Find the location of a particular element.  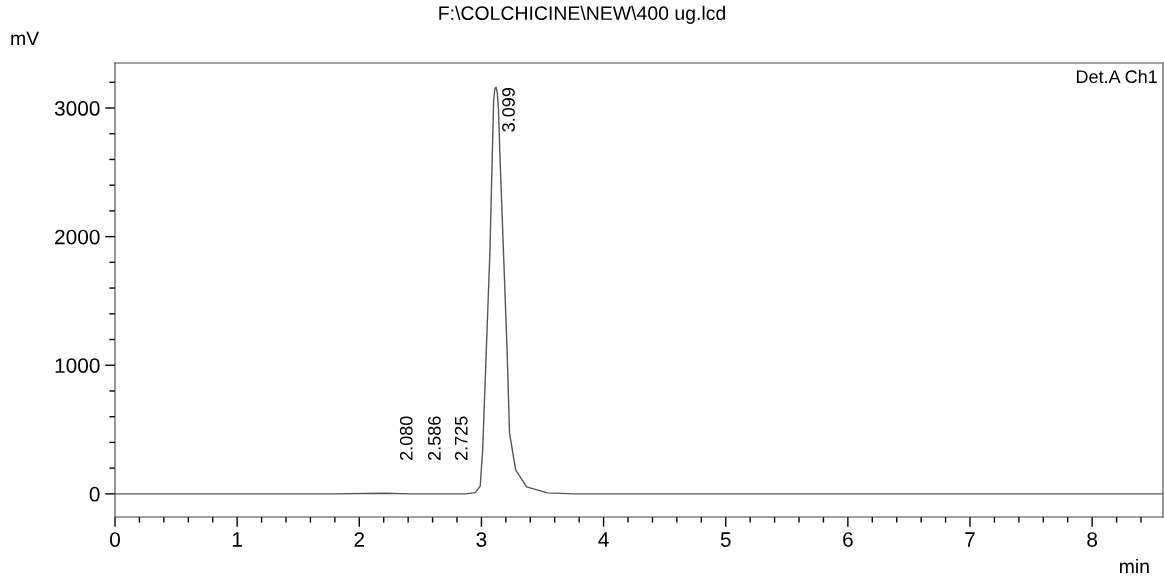

y-axis-title: mV is located at coordinates (25, 38).